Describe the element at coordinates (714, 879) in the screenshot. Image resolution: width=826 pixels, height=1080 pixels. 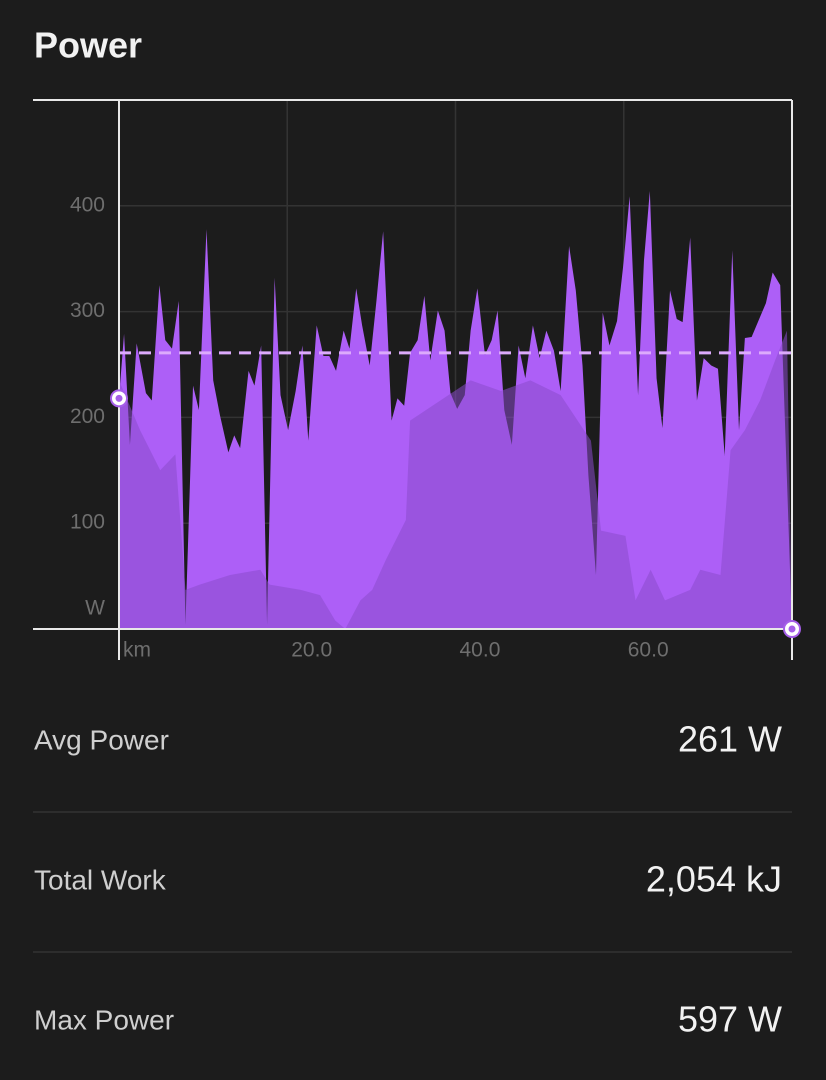
I see `stat-value: 2,054 kJ` at that location.